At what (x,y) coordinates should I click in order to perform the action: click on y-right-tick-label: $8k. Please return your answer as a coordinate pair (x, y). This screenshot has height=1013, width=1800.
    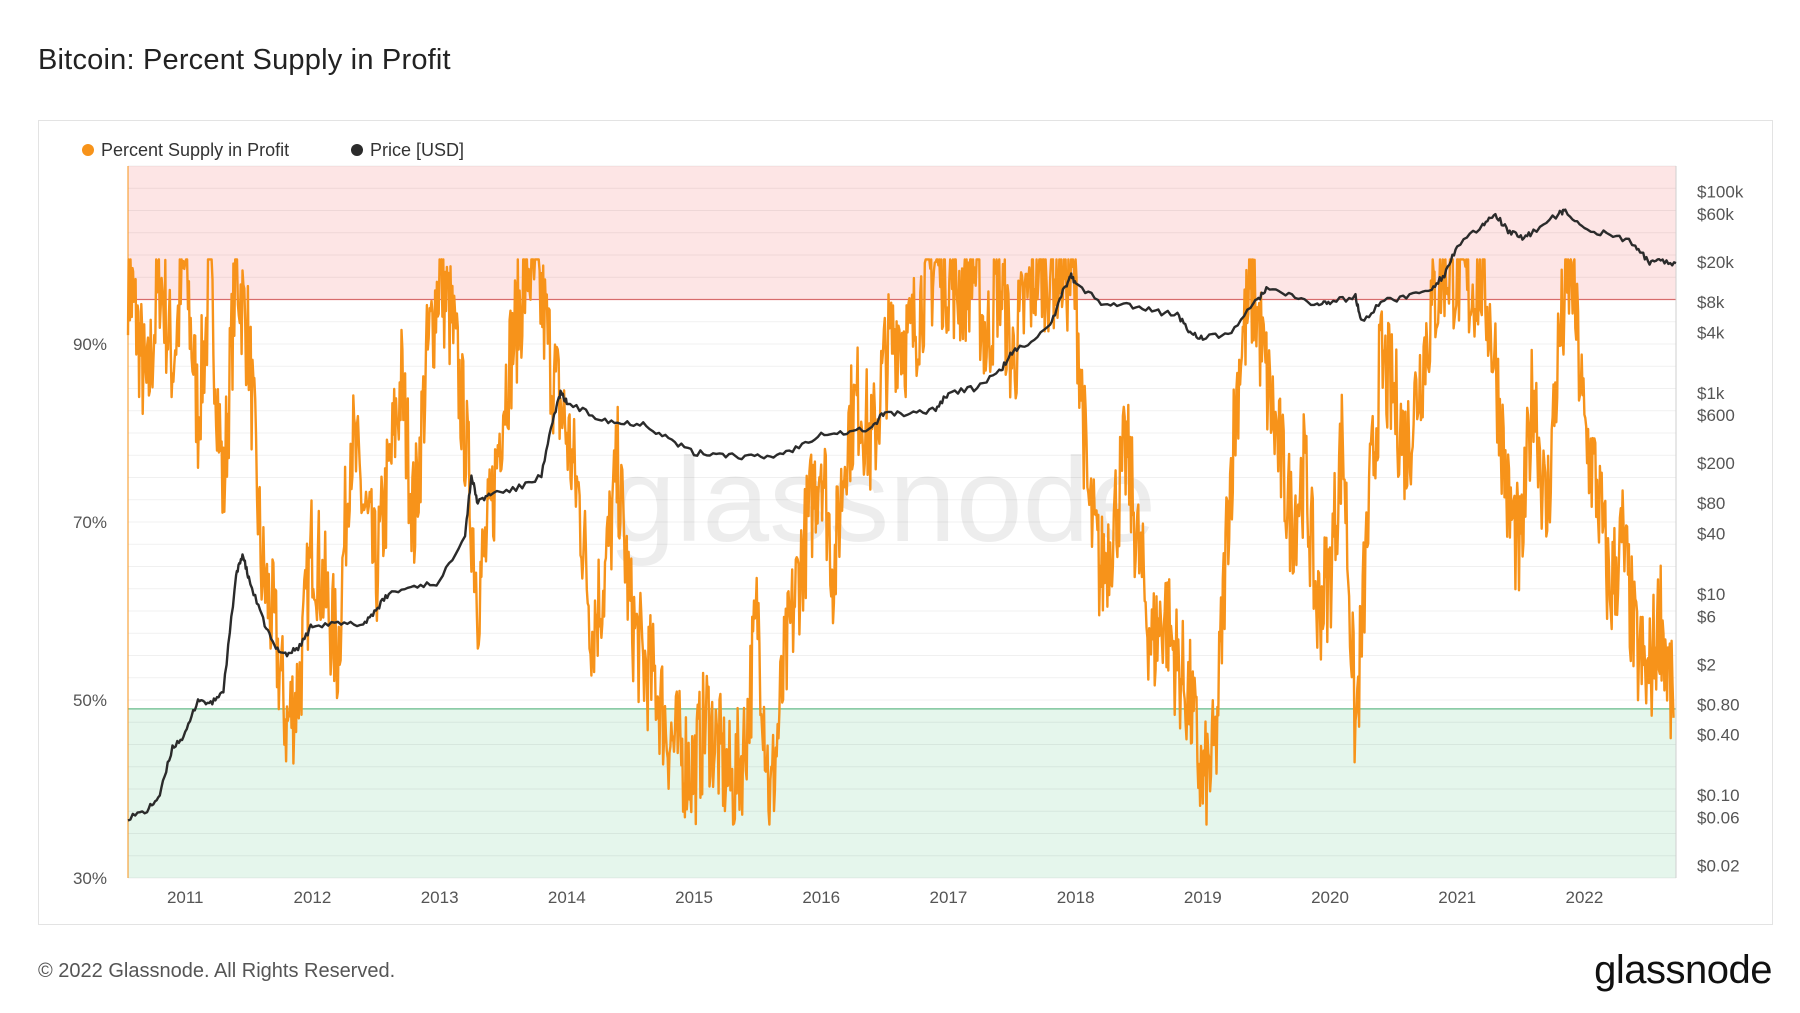
    Looking at the image, I should click on (1711, 302).